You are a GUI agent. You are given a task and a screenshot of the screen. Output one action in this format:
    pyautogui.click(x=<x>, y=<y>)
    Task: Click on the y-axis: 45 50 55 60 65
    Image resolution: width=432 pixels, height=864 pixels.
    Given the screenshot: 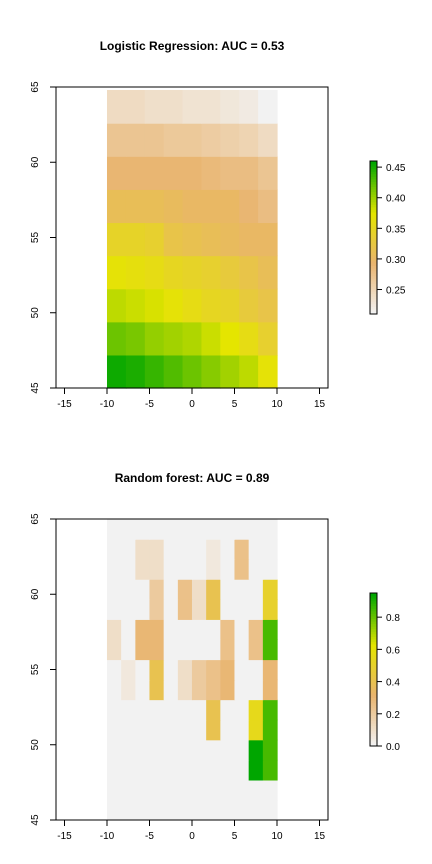 What is the action you would take?
    pyautogui.click(x=43, y=237)
    